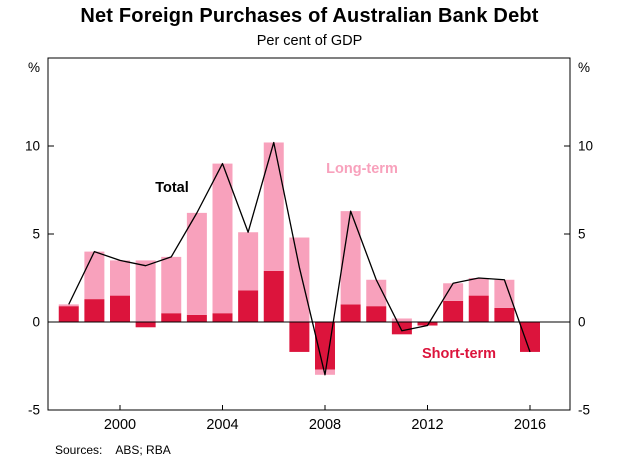 The height and width of the screenshot is (467, 619). I want to click on y-axis-label-right: 0, so click(582, 322).